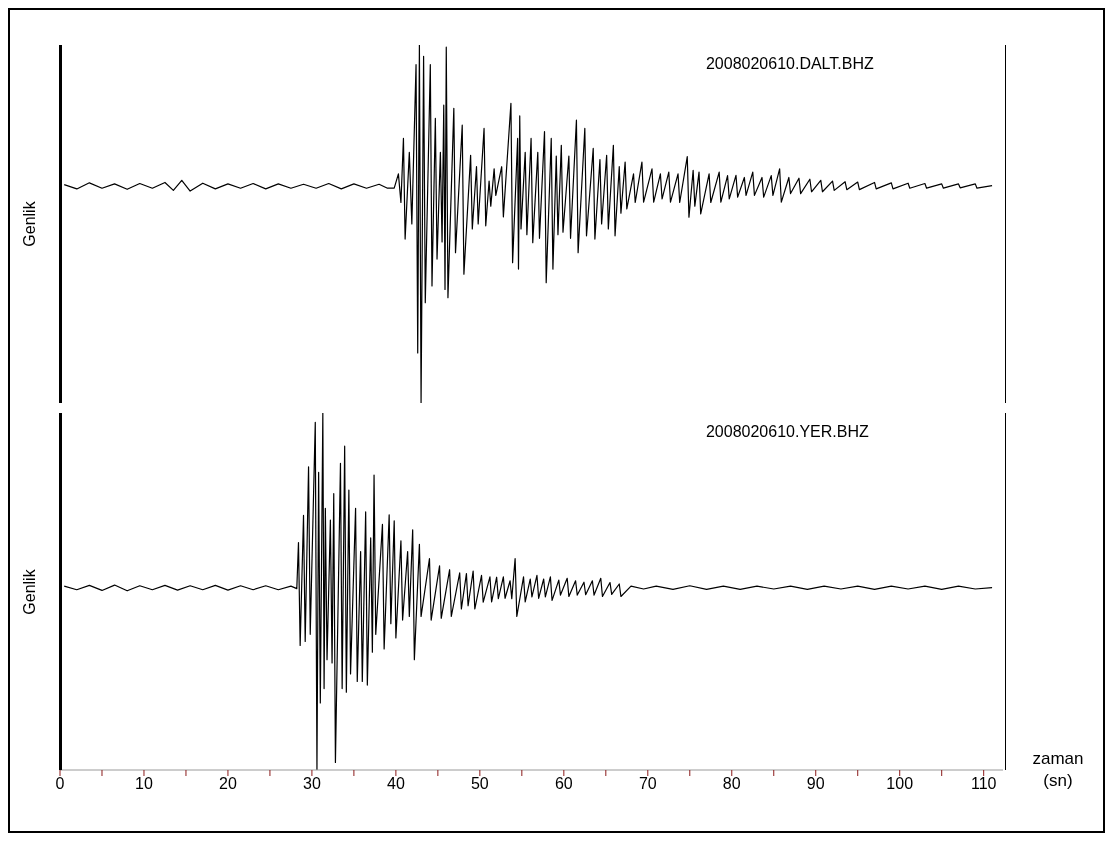 This screenshot has width=1113, height=841. I want to click on x-tick-label: 50, so click(479, 784).